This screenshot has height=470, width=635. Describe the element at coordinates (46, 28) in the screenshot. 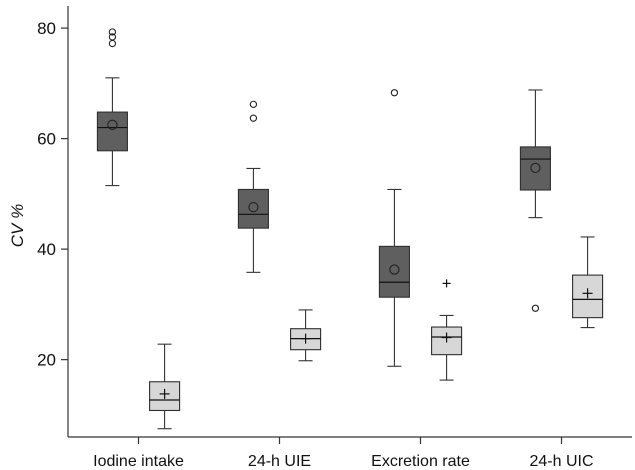

I see `y-tick-label-80: 80` at that location.